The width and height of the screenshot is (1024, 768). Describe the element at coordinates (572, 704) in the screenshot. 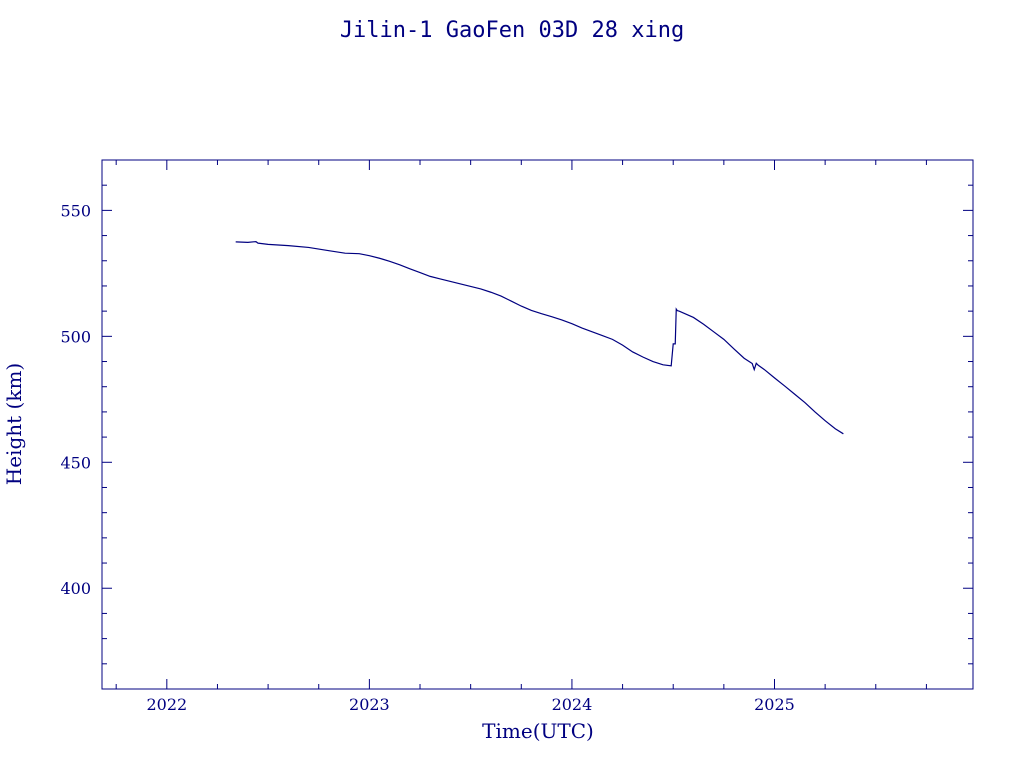

I see `x-tick-label: 2024` at that location.